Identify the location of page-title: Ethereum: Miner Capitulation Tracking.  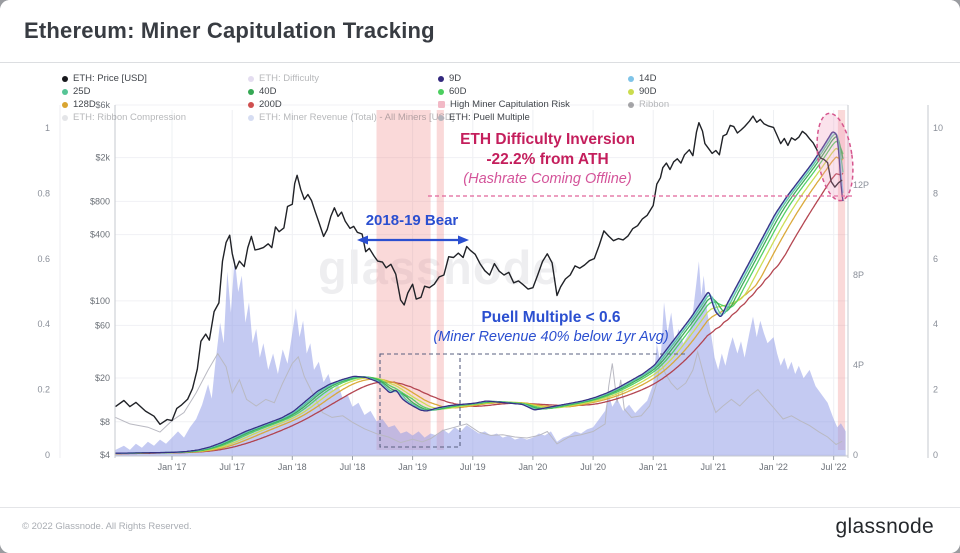
(229, 30).